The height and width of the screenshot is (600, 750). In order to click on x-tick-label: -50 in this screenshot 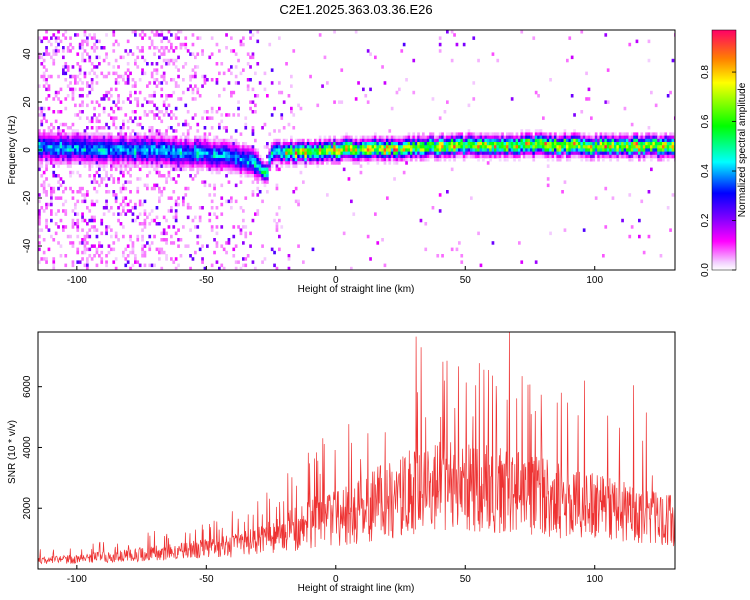, I will do `click(206, 280)`.